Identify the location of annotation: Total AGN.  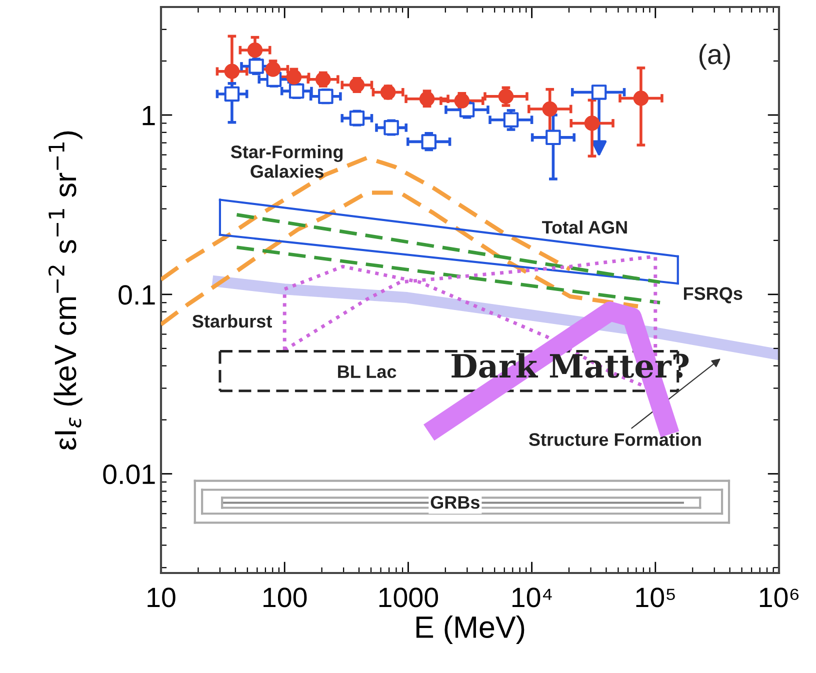
(584, 227).